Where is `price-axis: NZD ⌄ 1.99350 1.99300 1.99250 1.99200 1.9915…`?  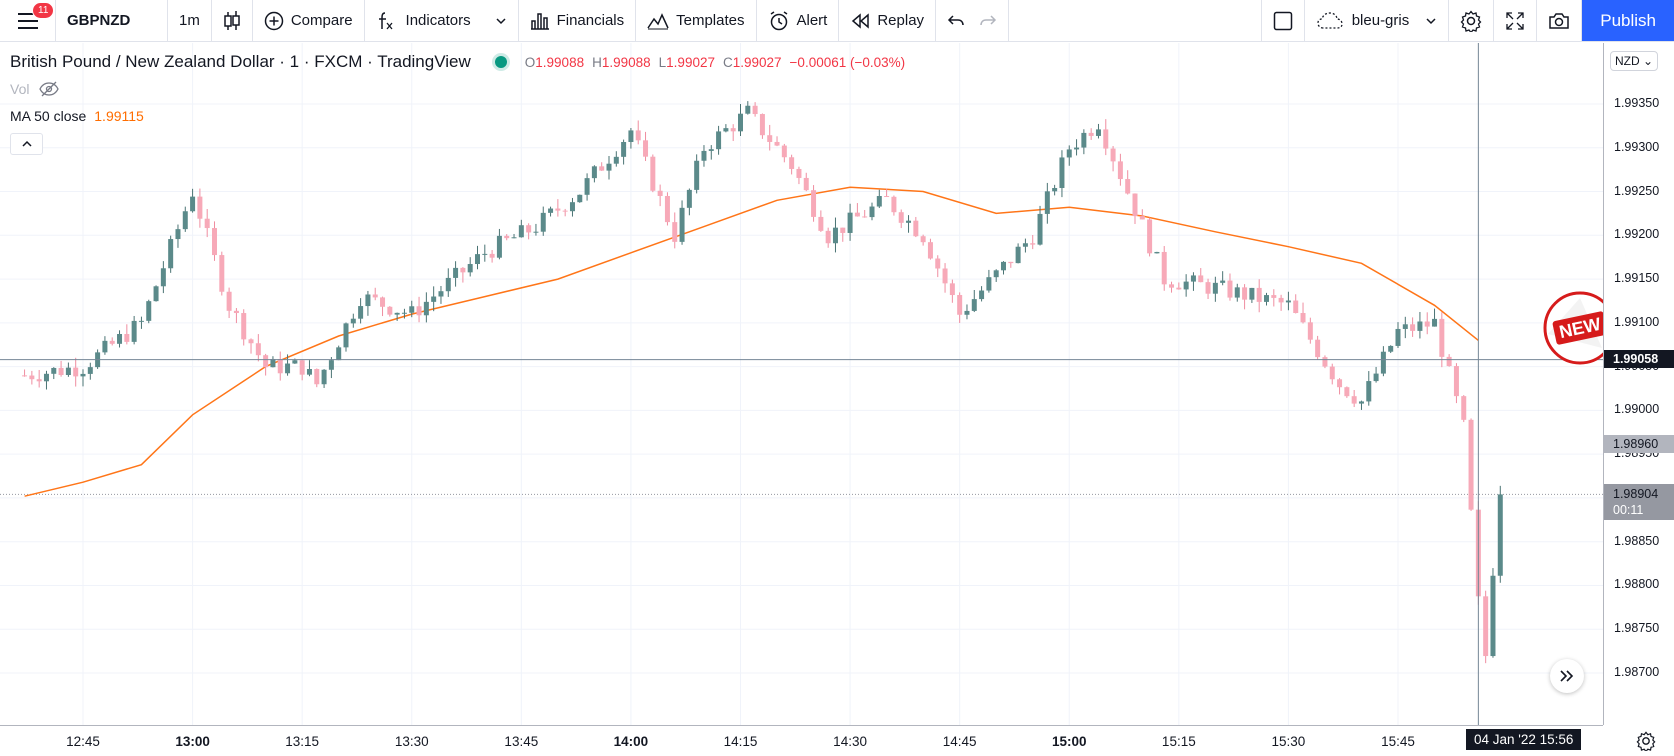
price-axis: NZD ⌄ 1.99350 1.99300 1.99250 1.99200 1.9915… is located at coordinates (1638, 384).